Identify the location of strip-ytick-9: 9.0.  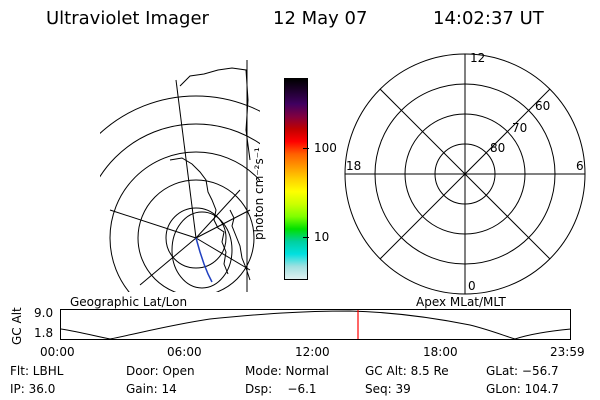
(44, 313).